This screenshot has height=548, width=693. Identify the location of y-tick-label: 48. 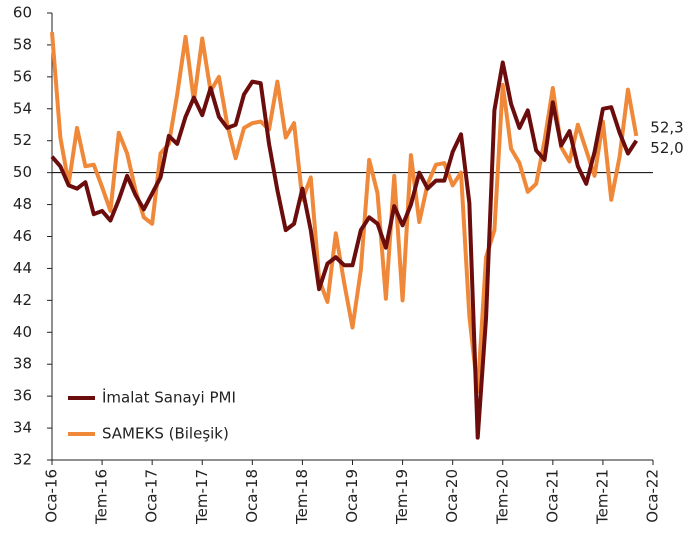
(22, 204).